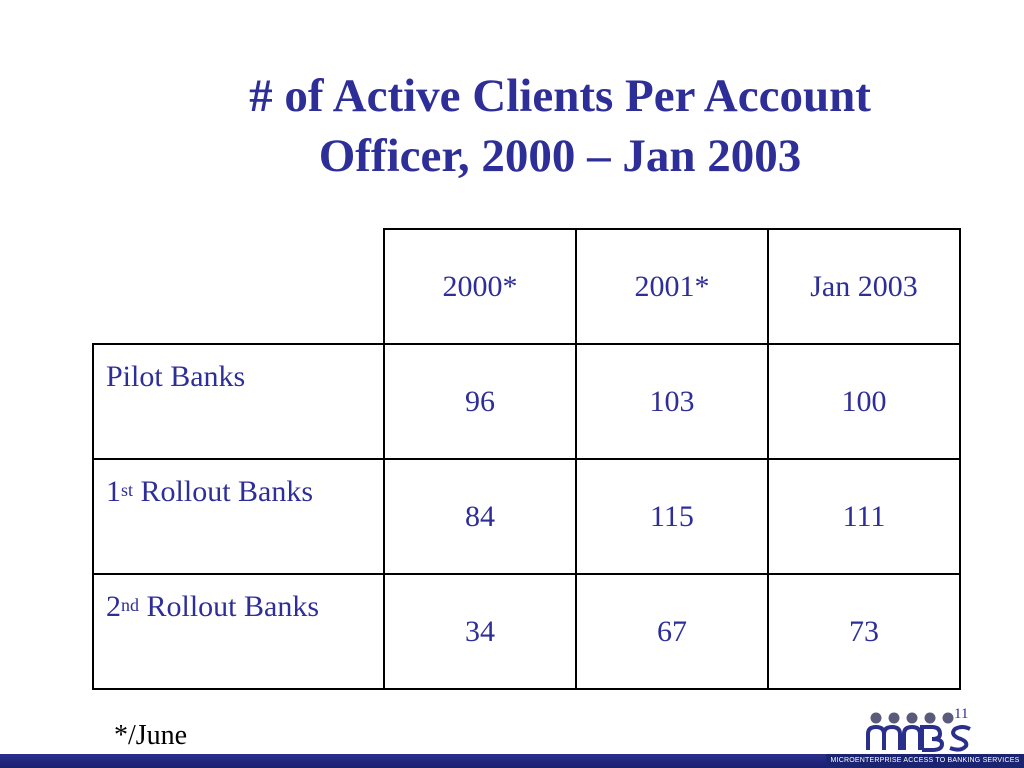 The image size is (1024, 768). What do you see at coordinates (672, 286) in the screenshot?
I see `column-header: 2001*` at bounding box center [672, 286].